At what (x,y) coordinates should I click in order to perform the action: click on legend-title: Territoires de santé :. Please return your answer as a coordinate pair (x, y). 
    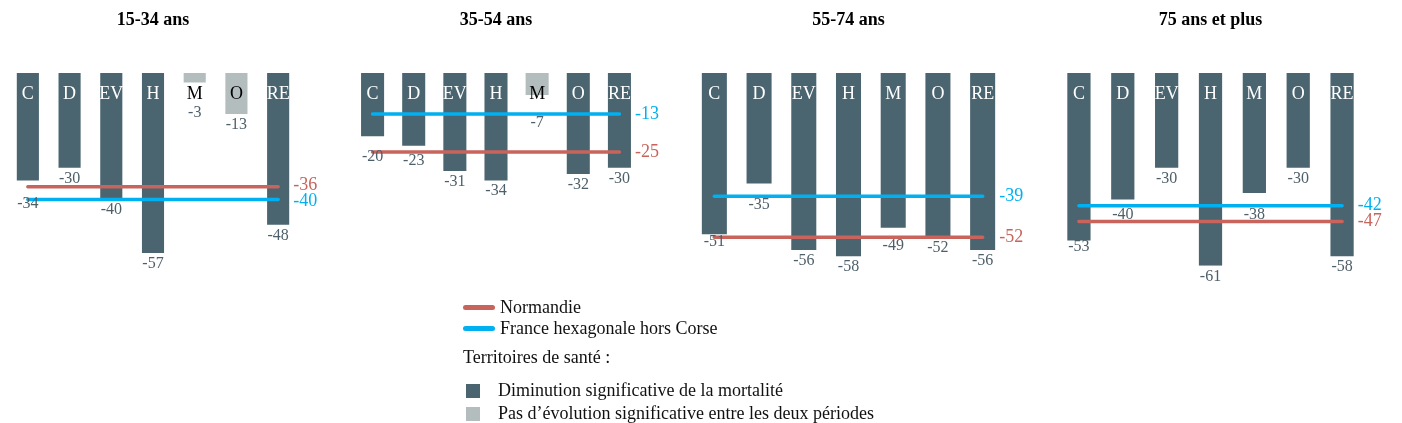
    Looking at the image, I should click on (537, 357).